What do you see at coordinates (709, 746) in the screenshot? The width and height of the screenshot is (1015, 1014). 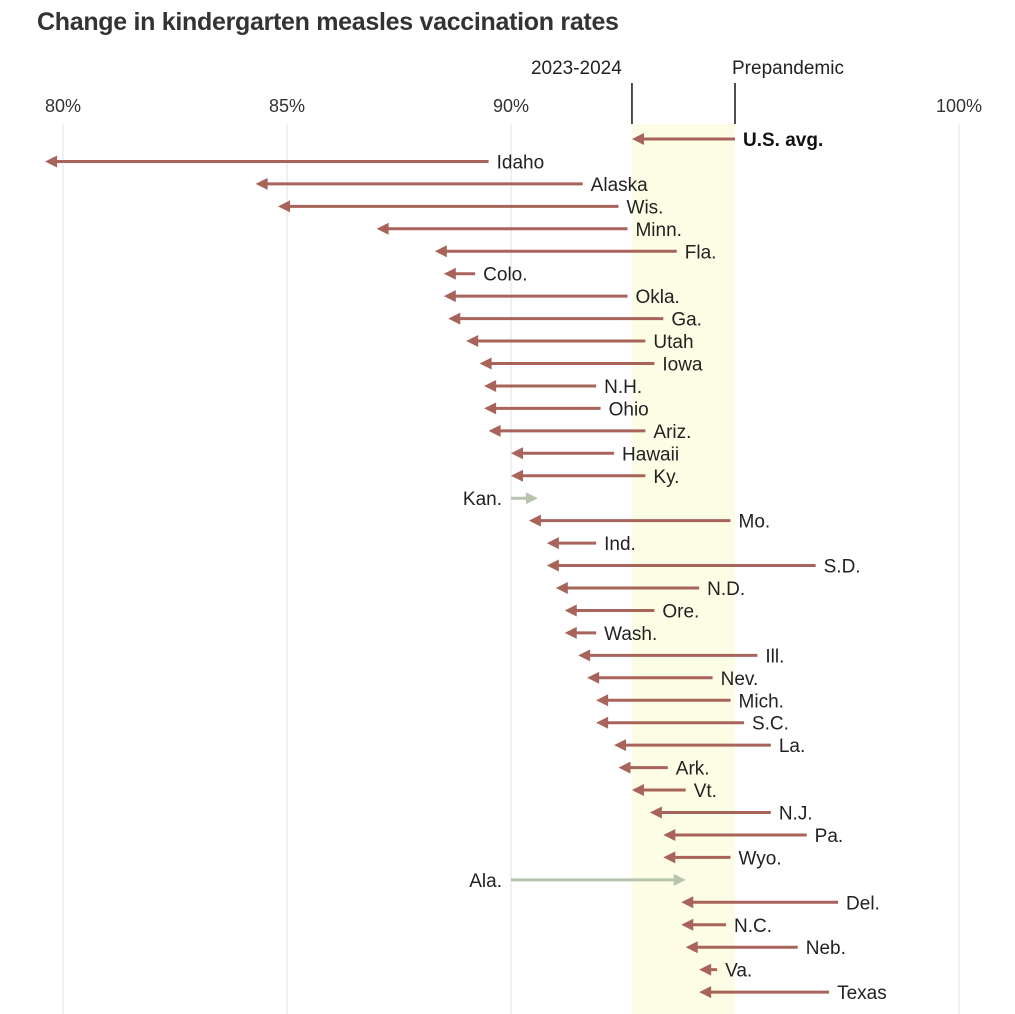 I see `row-arrow: La.` at bounding box center [709, 746].